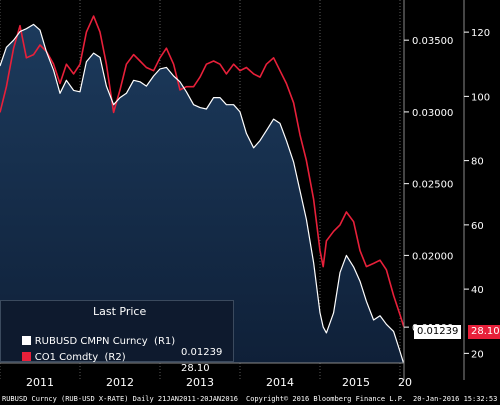  Describe the element at coordinates (326, 399) in the screenshot. I see `footer-copyright: Copyright© 2016 Bloomberg Finance L.P.` at that location.